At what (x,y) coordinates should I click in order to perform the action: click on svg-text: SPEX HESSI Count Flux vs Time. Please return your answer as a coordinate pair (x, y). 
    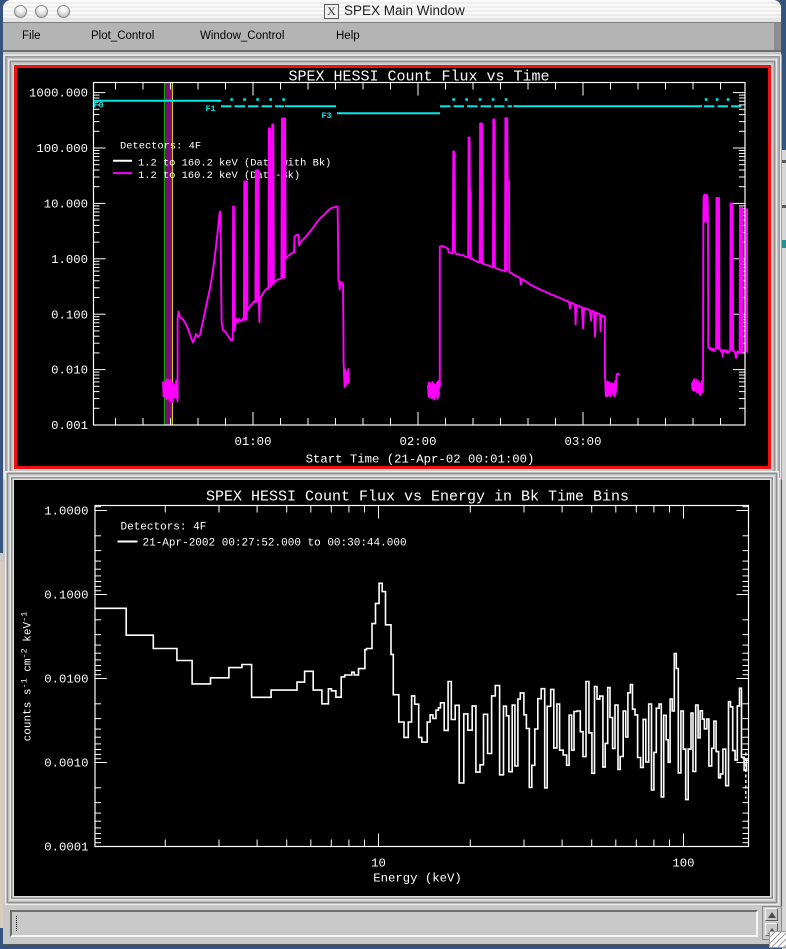
    Looking at the image, I should click on (418, 76).